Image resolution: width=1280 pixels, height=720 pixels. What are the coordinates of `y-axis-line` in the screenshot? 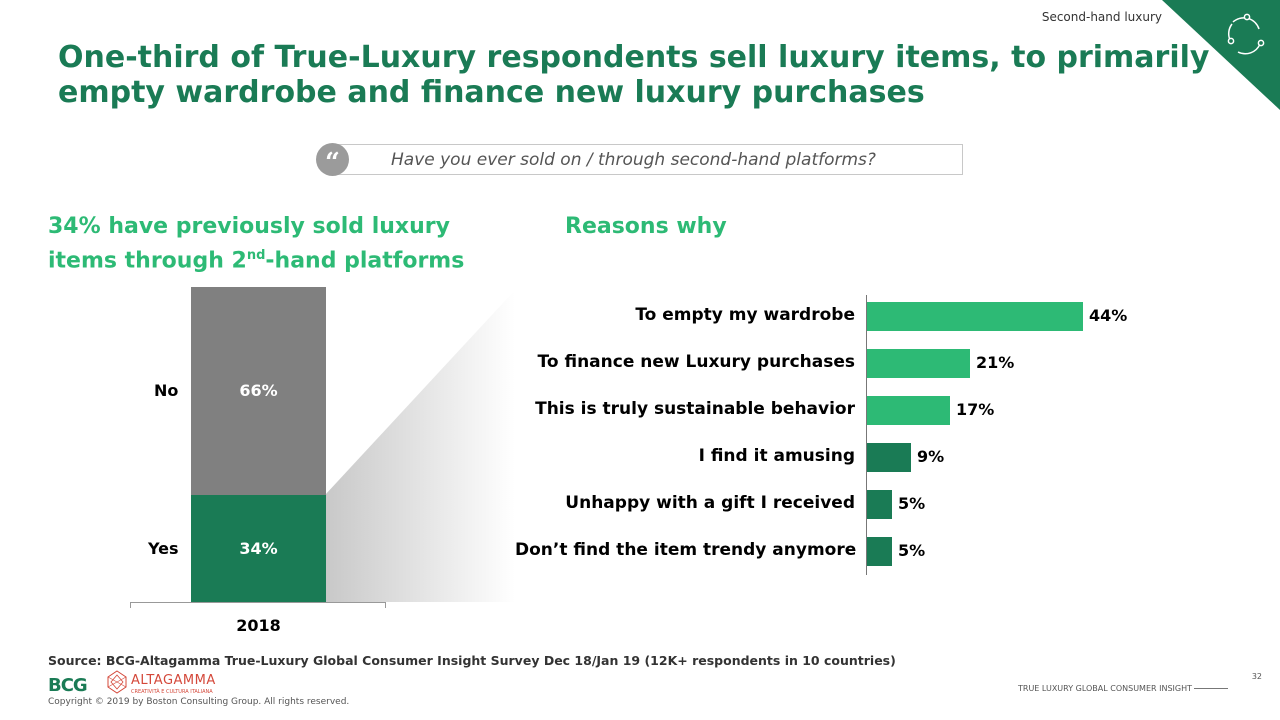 It's located at (866, 435).